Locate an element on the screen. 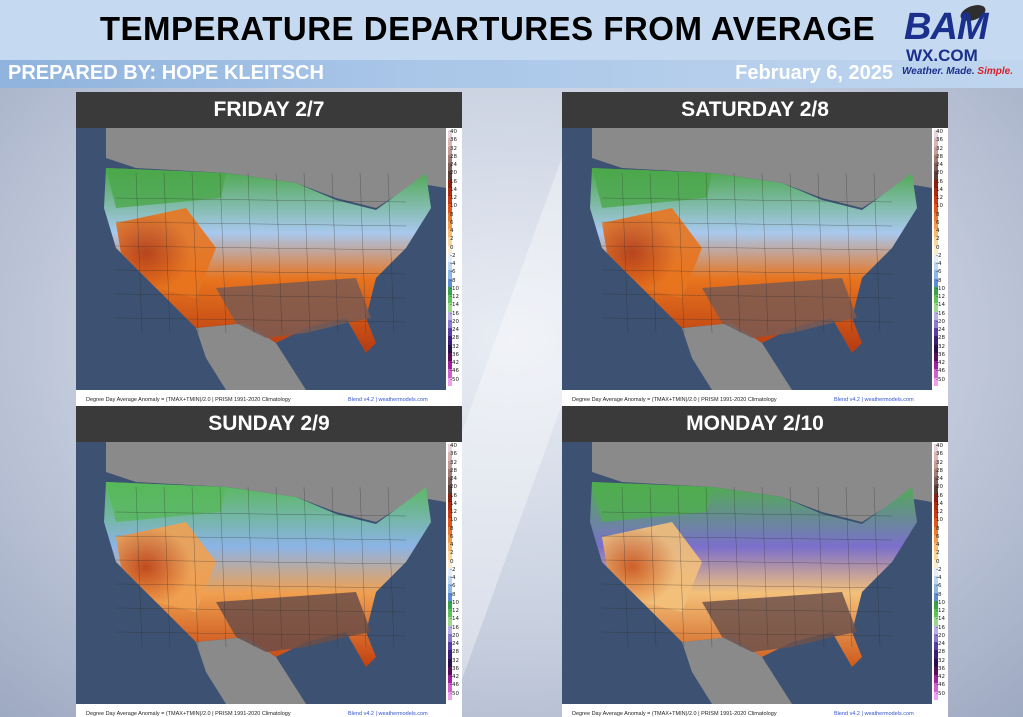 This screenshot has width=1023, height=717. prepared-by: PREPARED BY: HOPE KLEITSCH is located at coordinates (166, 73).